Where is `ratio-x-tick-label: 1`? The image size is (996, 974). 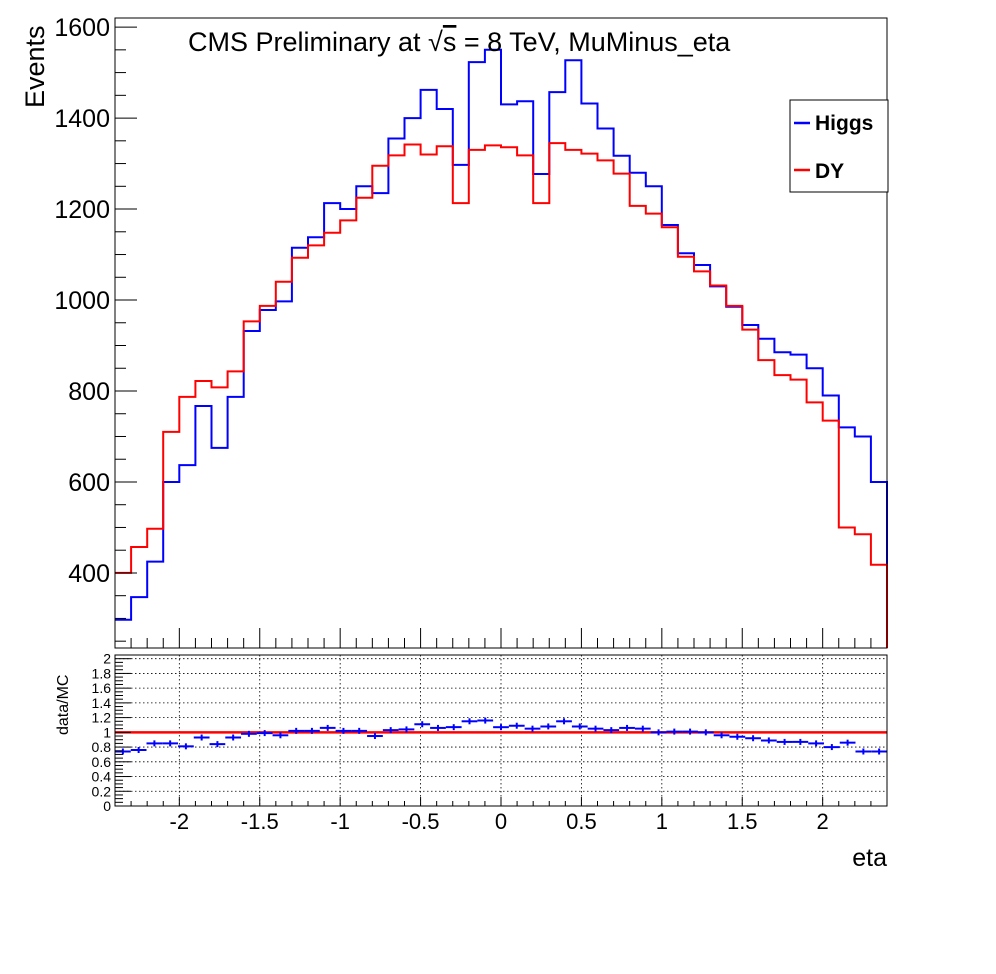
ratio-x-tick-label: 1 is located at coordinates (662, 821).